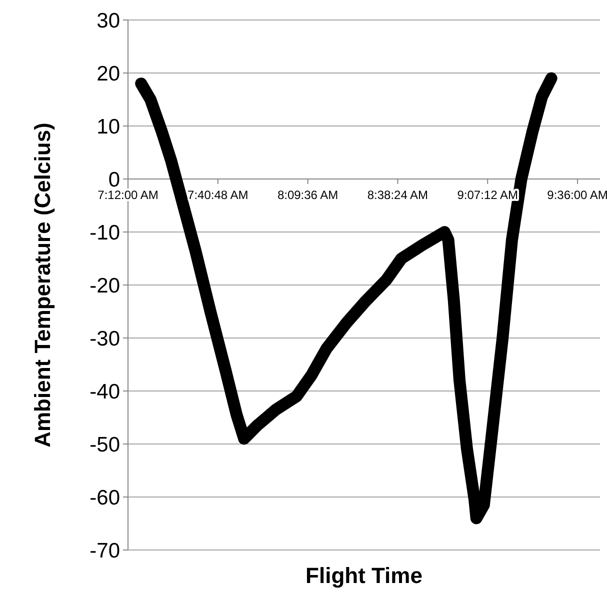 The image size is (607, 598). Describe the element at coordinates (108, 74) in the screenshot. I see `y-tick-label: 20` at that location.